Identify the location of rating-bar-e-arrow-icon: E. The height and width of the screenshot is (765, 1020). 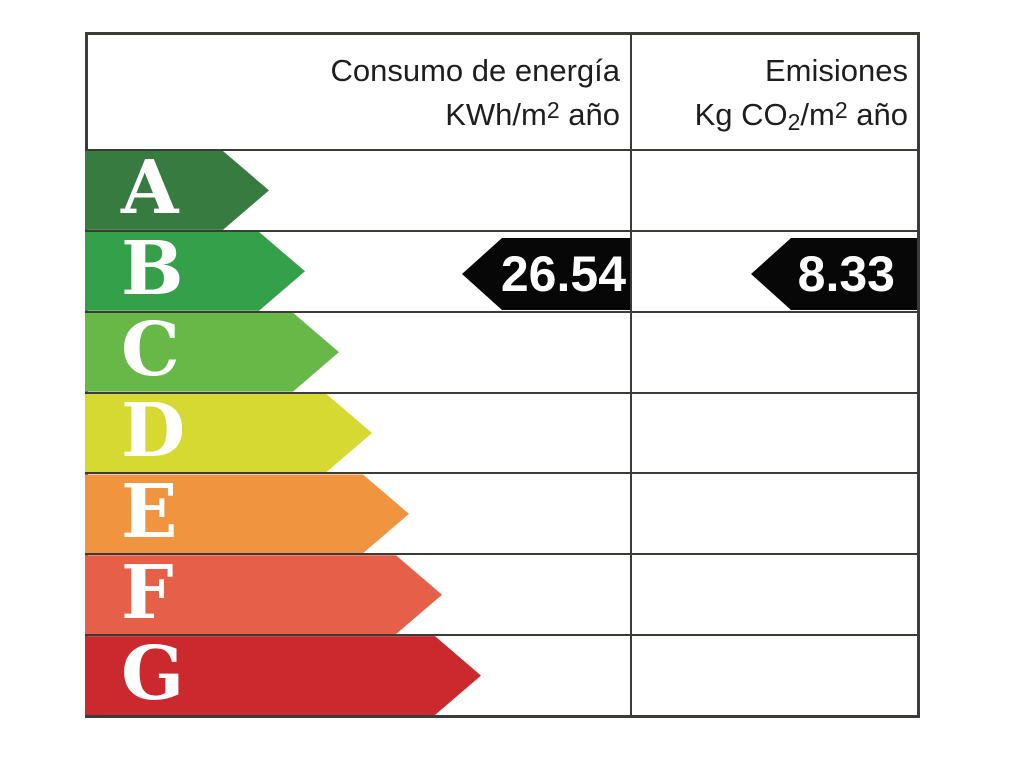
(247, 513).